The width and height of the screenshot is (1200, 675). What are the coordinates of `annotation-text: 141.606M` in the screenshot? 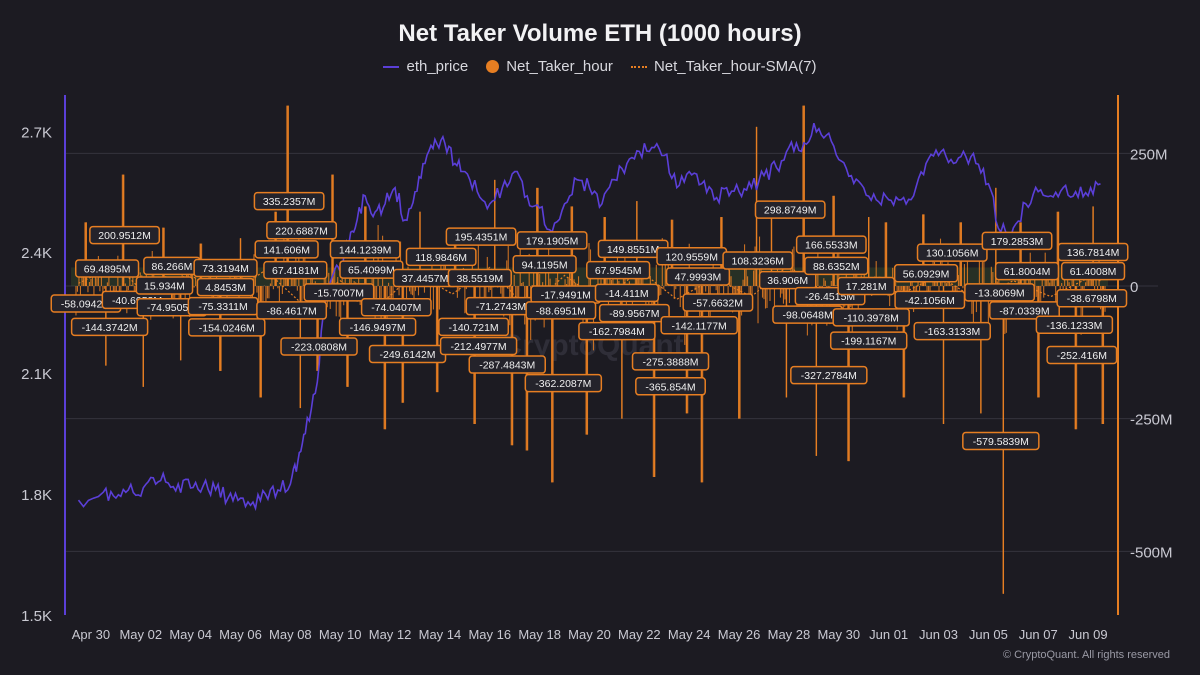 It's located at (286, 250).